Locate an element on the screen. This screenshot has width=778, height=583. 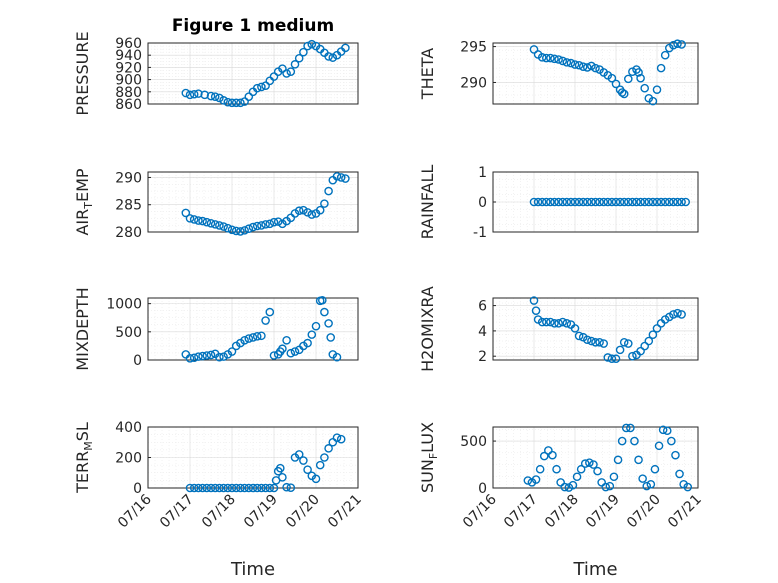
subplot-6: 2 4 6 is located at coordinates (588, 330).